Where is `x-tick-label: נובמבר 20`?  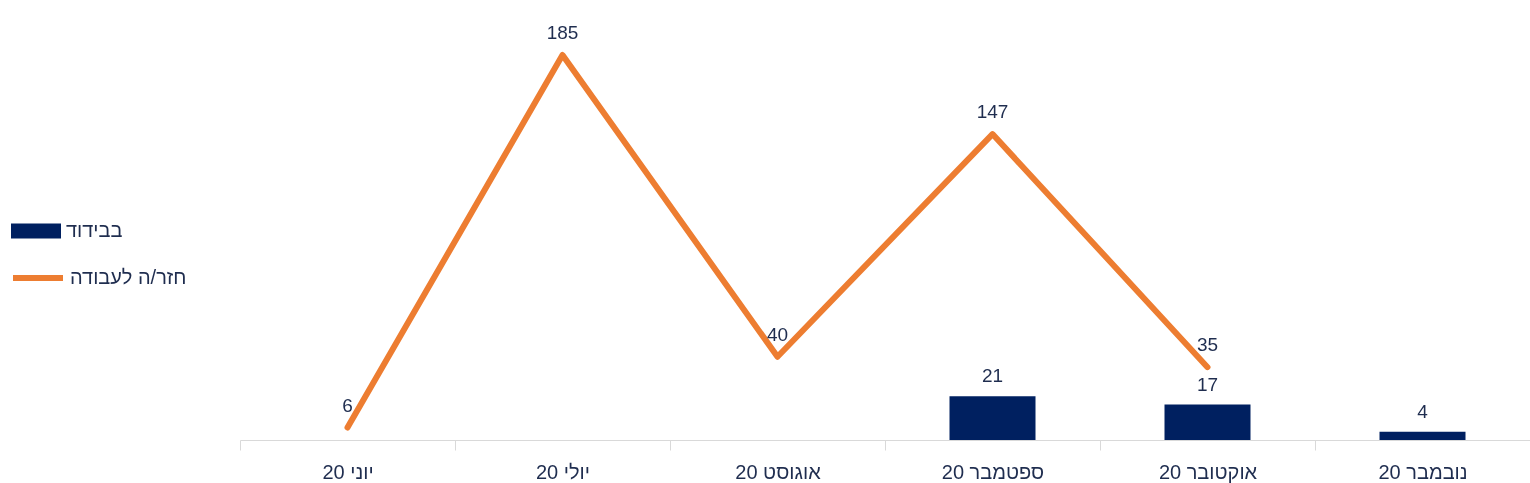
x-tick-label: נובמבר 20 is located at coordinates (1423, 471).